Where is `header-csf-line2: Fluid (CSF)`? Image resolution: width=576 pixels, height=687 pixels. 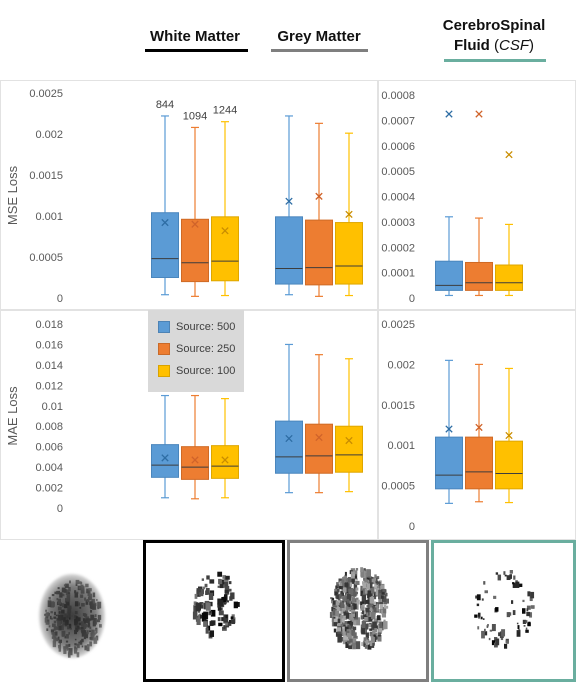 header-csf-line2: Fluid (CSF) is located at coordinates (494, 46).